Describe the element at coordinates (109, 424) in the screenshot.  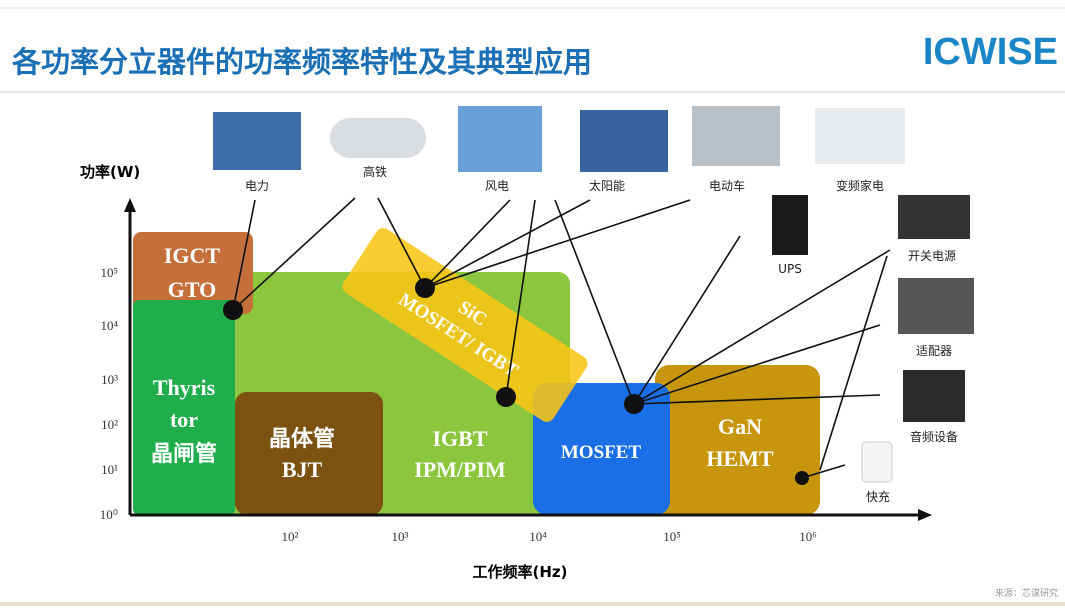
I see `y-tick-label: 10²` at that location.